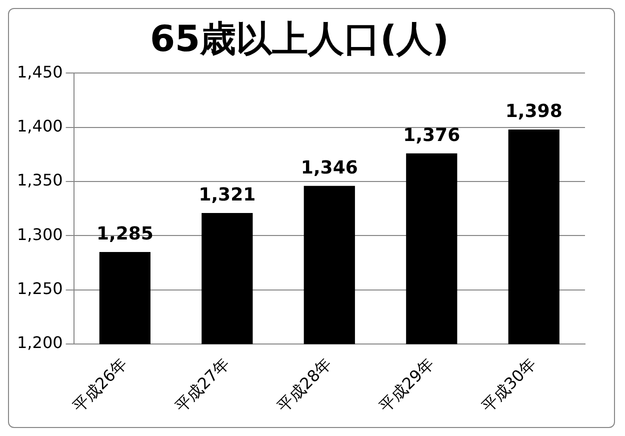 This screenshot has height=436, width=625. Describe the element at coordinates (304, 385) in the screenshot. I see `x-tick-label: 平成28年` at that location.